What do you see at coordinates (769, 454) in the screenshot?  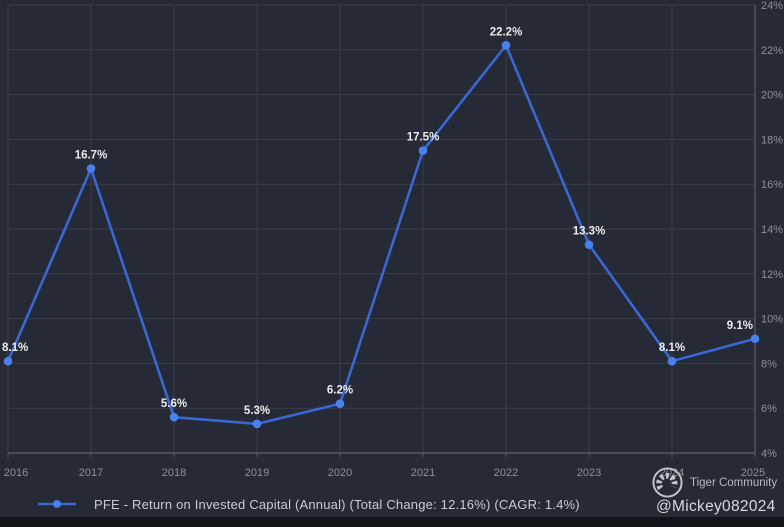 I see `y-tick-label: 4%` at bounding box center [769, 454].